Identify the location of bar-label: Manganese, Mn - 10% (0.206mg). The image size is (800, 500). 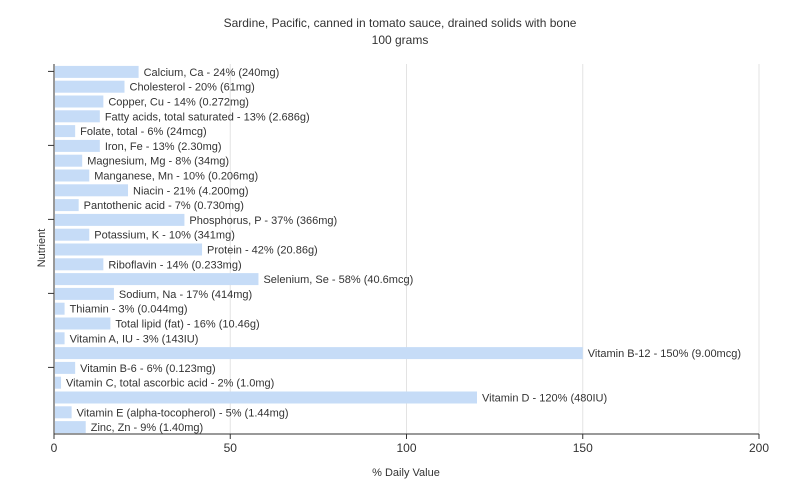
(176, 177).